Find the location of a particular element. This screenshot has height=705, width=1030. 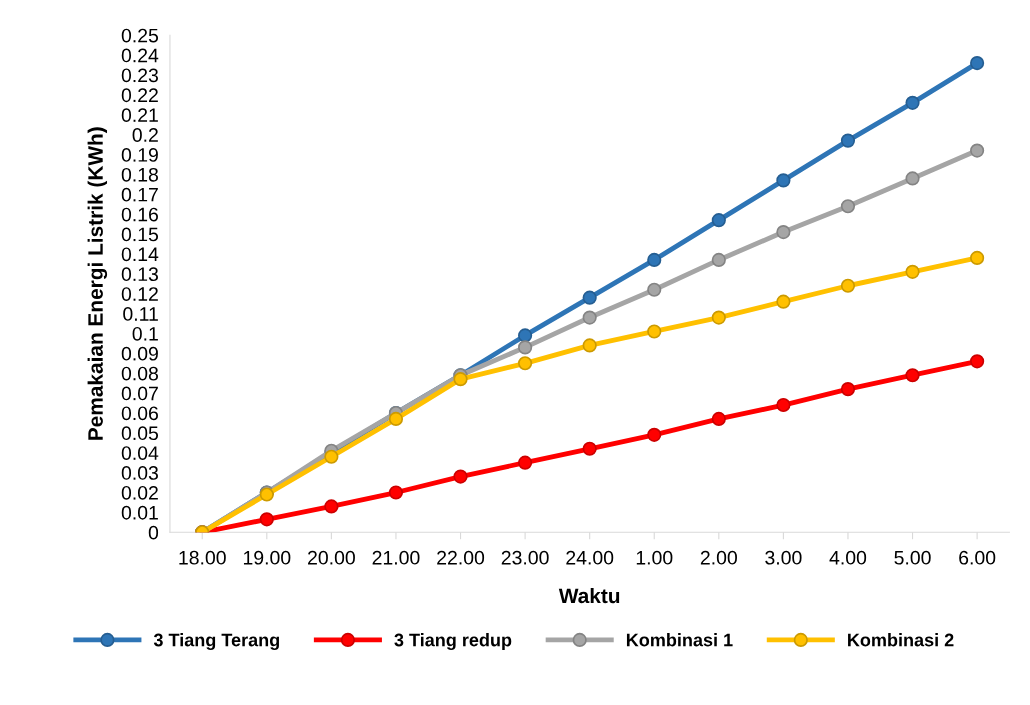

legend-label: Kombinasi 1 is located at coordinates (679, 640).